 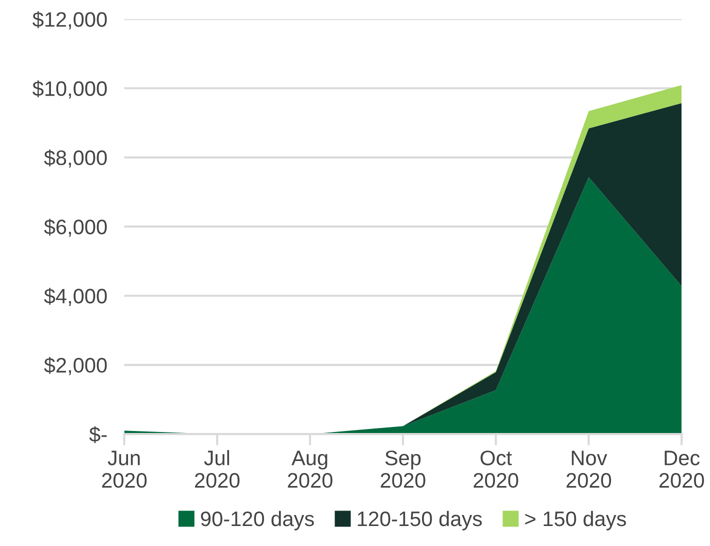 What do you see at coordinates (420, 520) in the screenshot?
I see `legend-label: 120-150 days` at bounding box center [420, 520].